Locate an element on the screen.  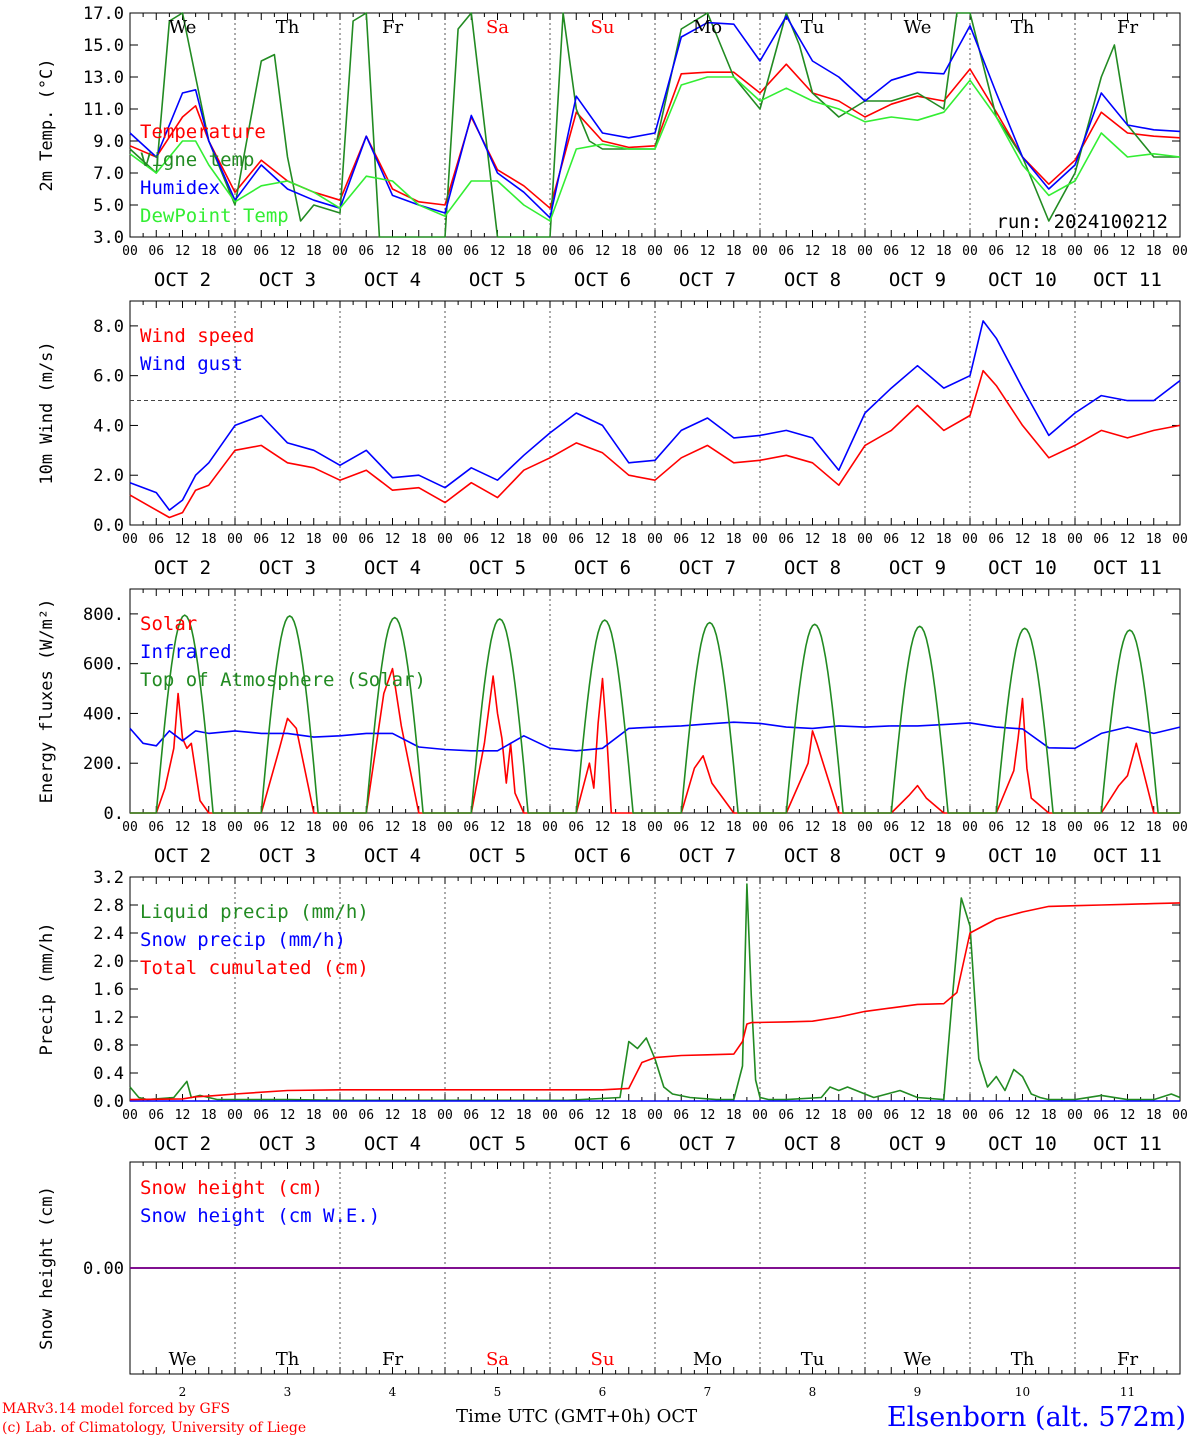
y-tick-label: 17.0 is located at coordinates (103, 14).